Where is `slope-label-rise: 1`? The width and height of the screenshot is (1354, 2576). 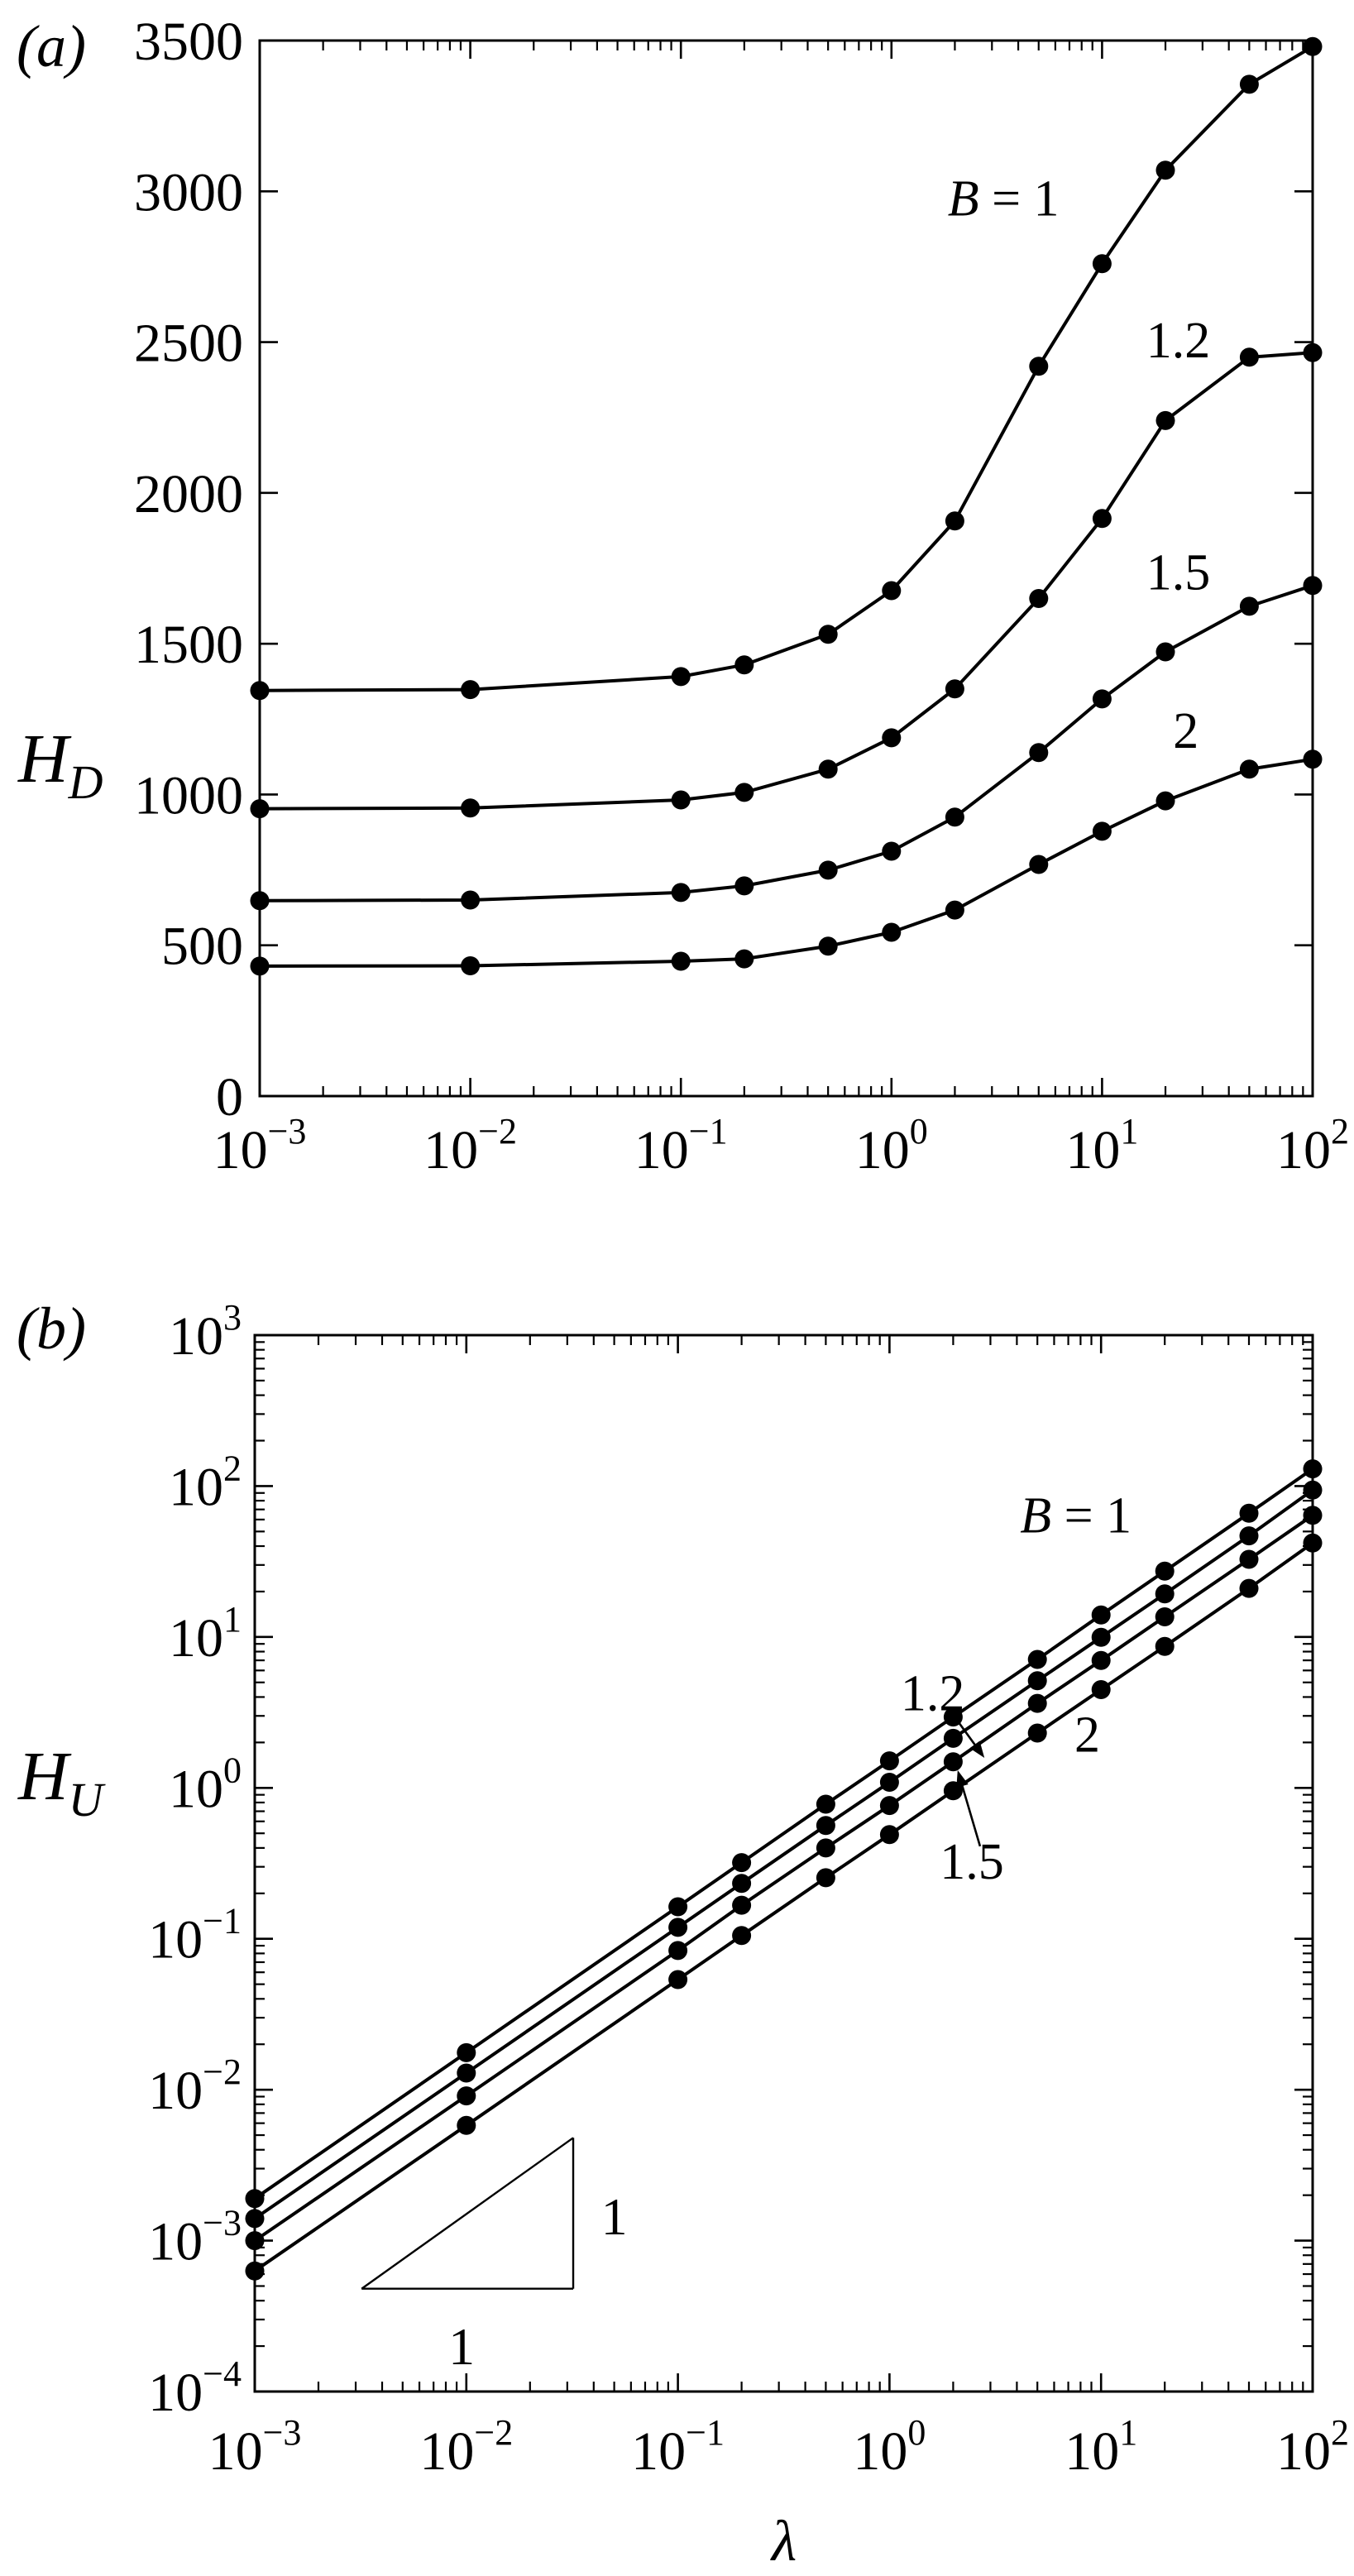
slope-label-rise: 1 is located at coordinates (614, 2216).